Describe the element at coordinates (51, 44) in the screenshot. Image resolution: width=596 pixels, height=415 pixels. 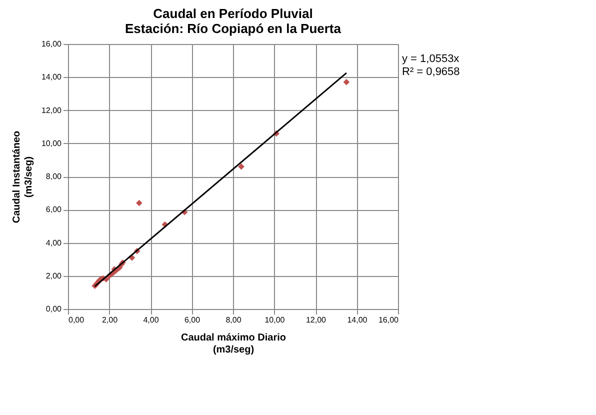
I see `y-tick-label: 16,00` at that location.